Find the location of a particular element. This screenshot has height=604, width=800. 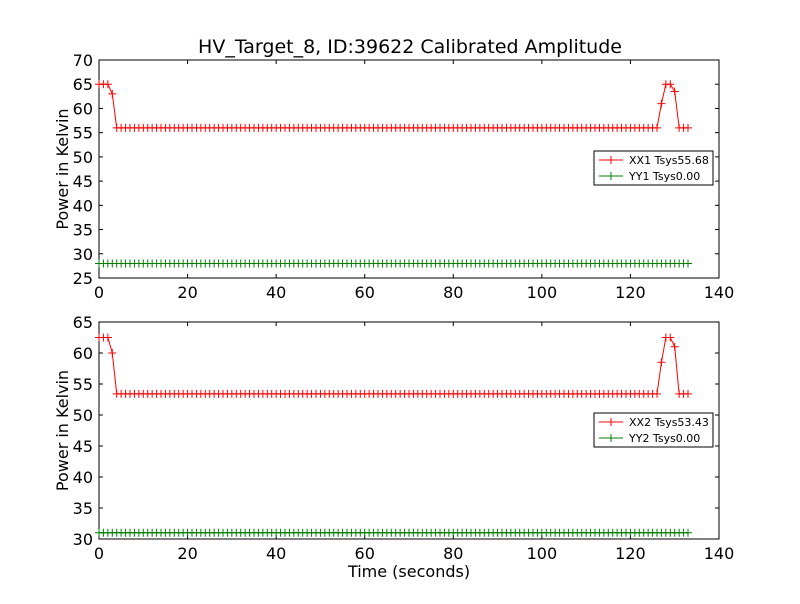

legend-entry-2: YY1 Tsys0.00 is located at coordinates (664, 176).